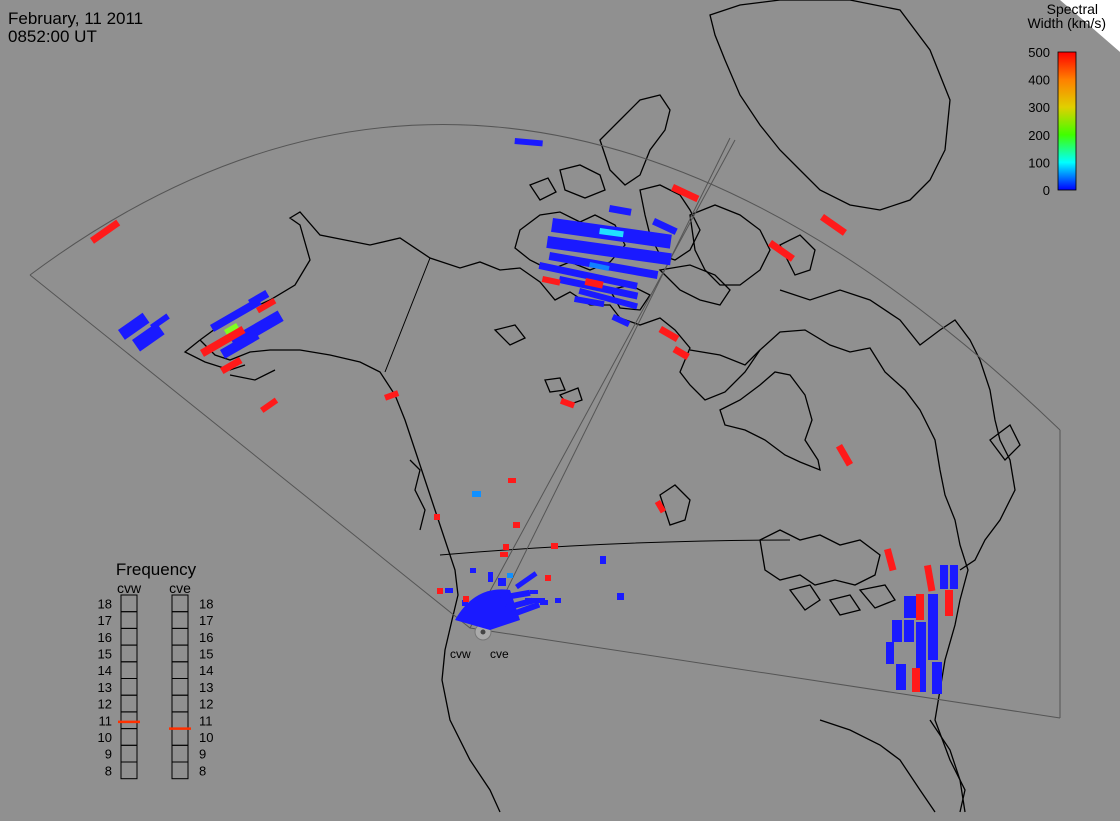  What do you see at coordinates (105, 653) in the screenshot?
I see `frequency-tick-left: 15` at bounding box center [105, 653].